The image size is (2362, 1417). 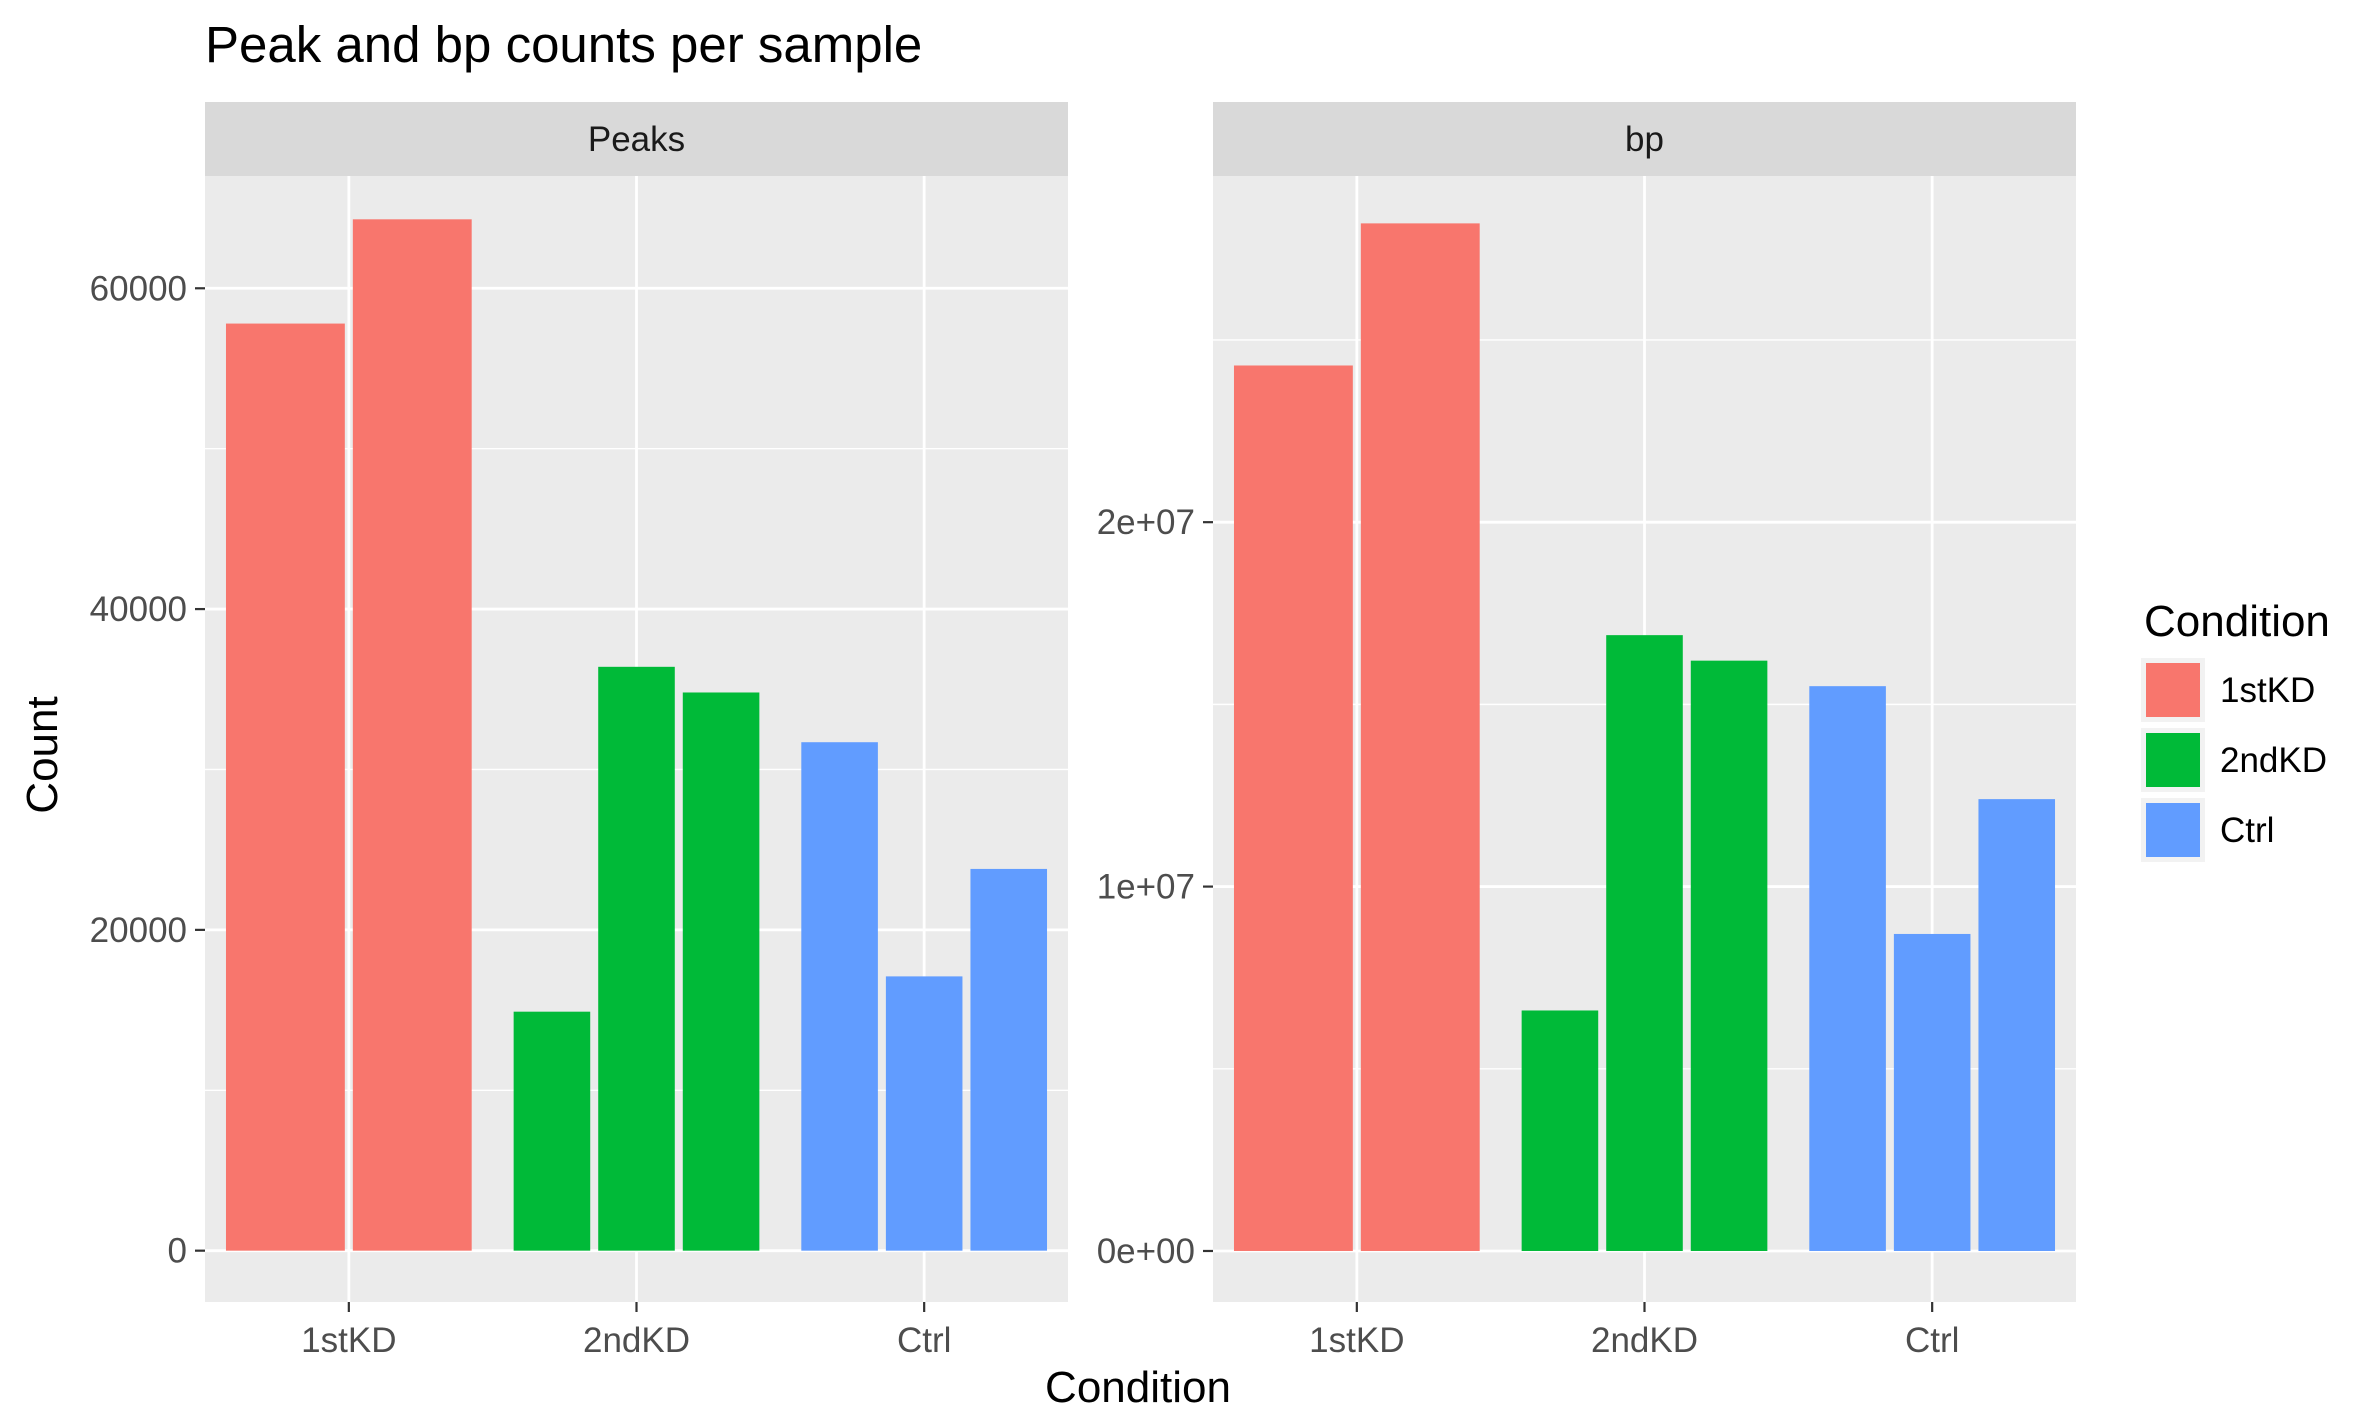 I want to click on legend-label: Ctrl, so click(x=2247, y=830).